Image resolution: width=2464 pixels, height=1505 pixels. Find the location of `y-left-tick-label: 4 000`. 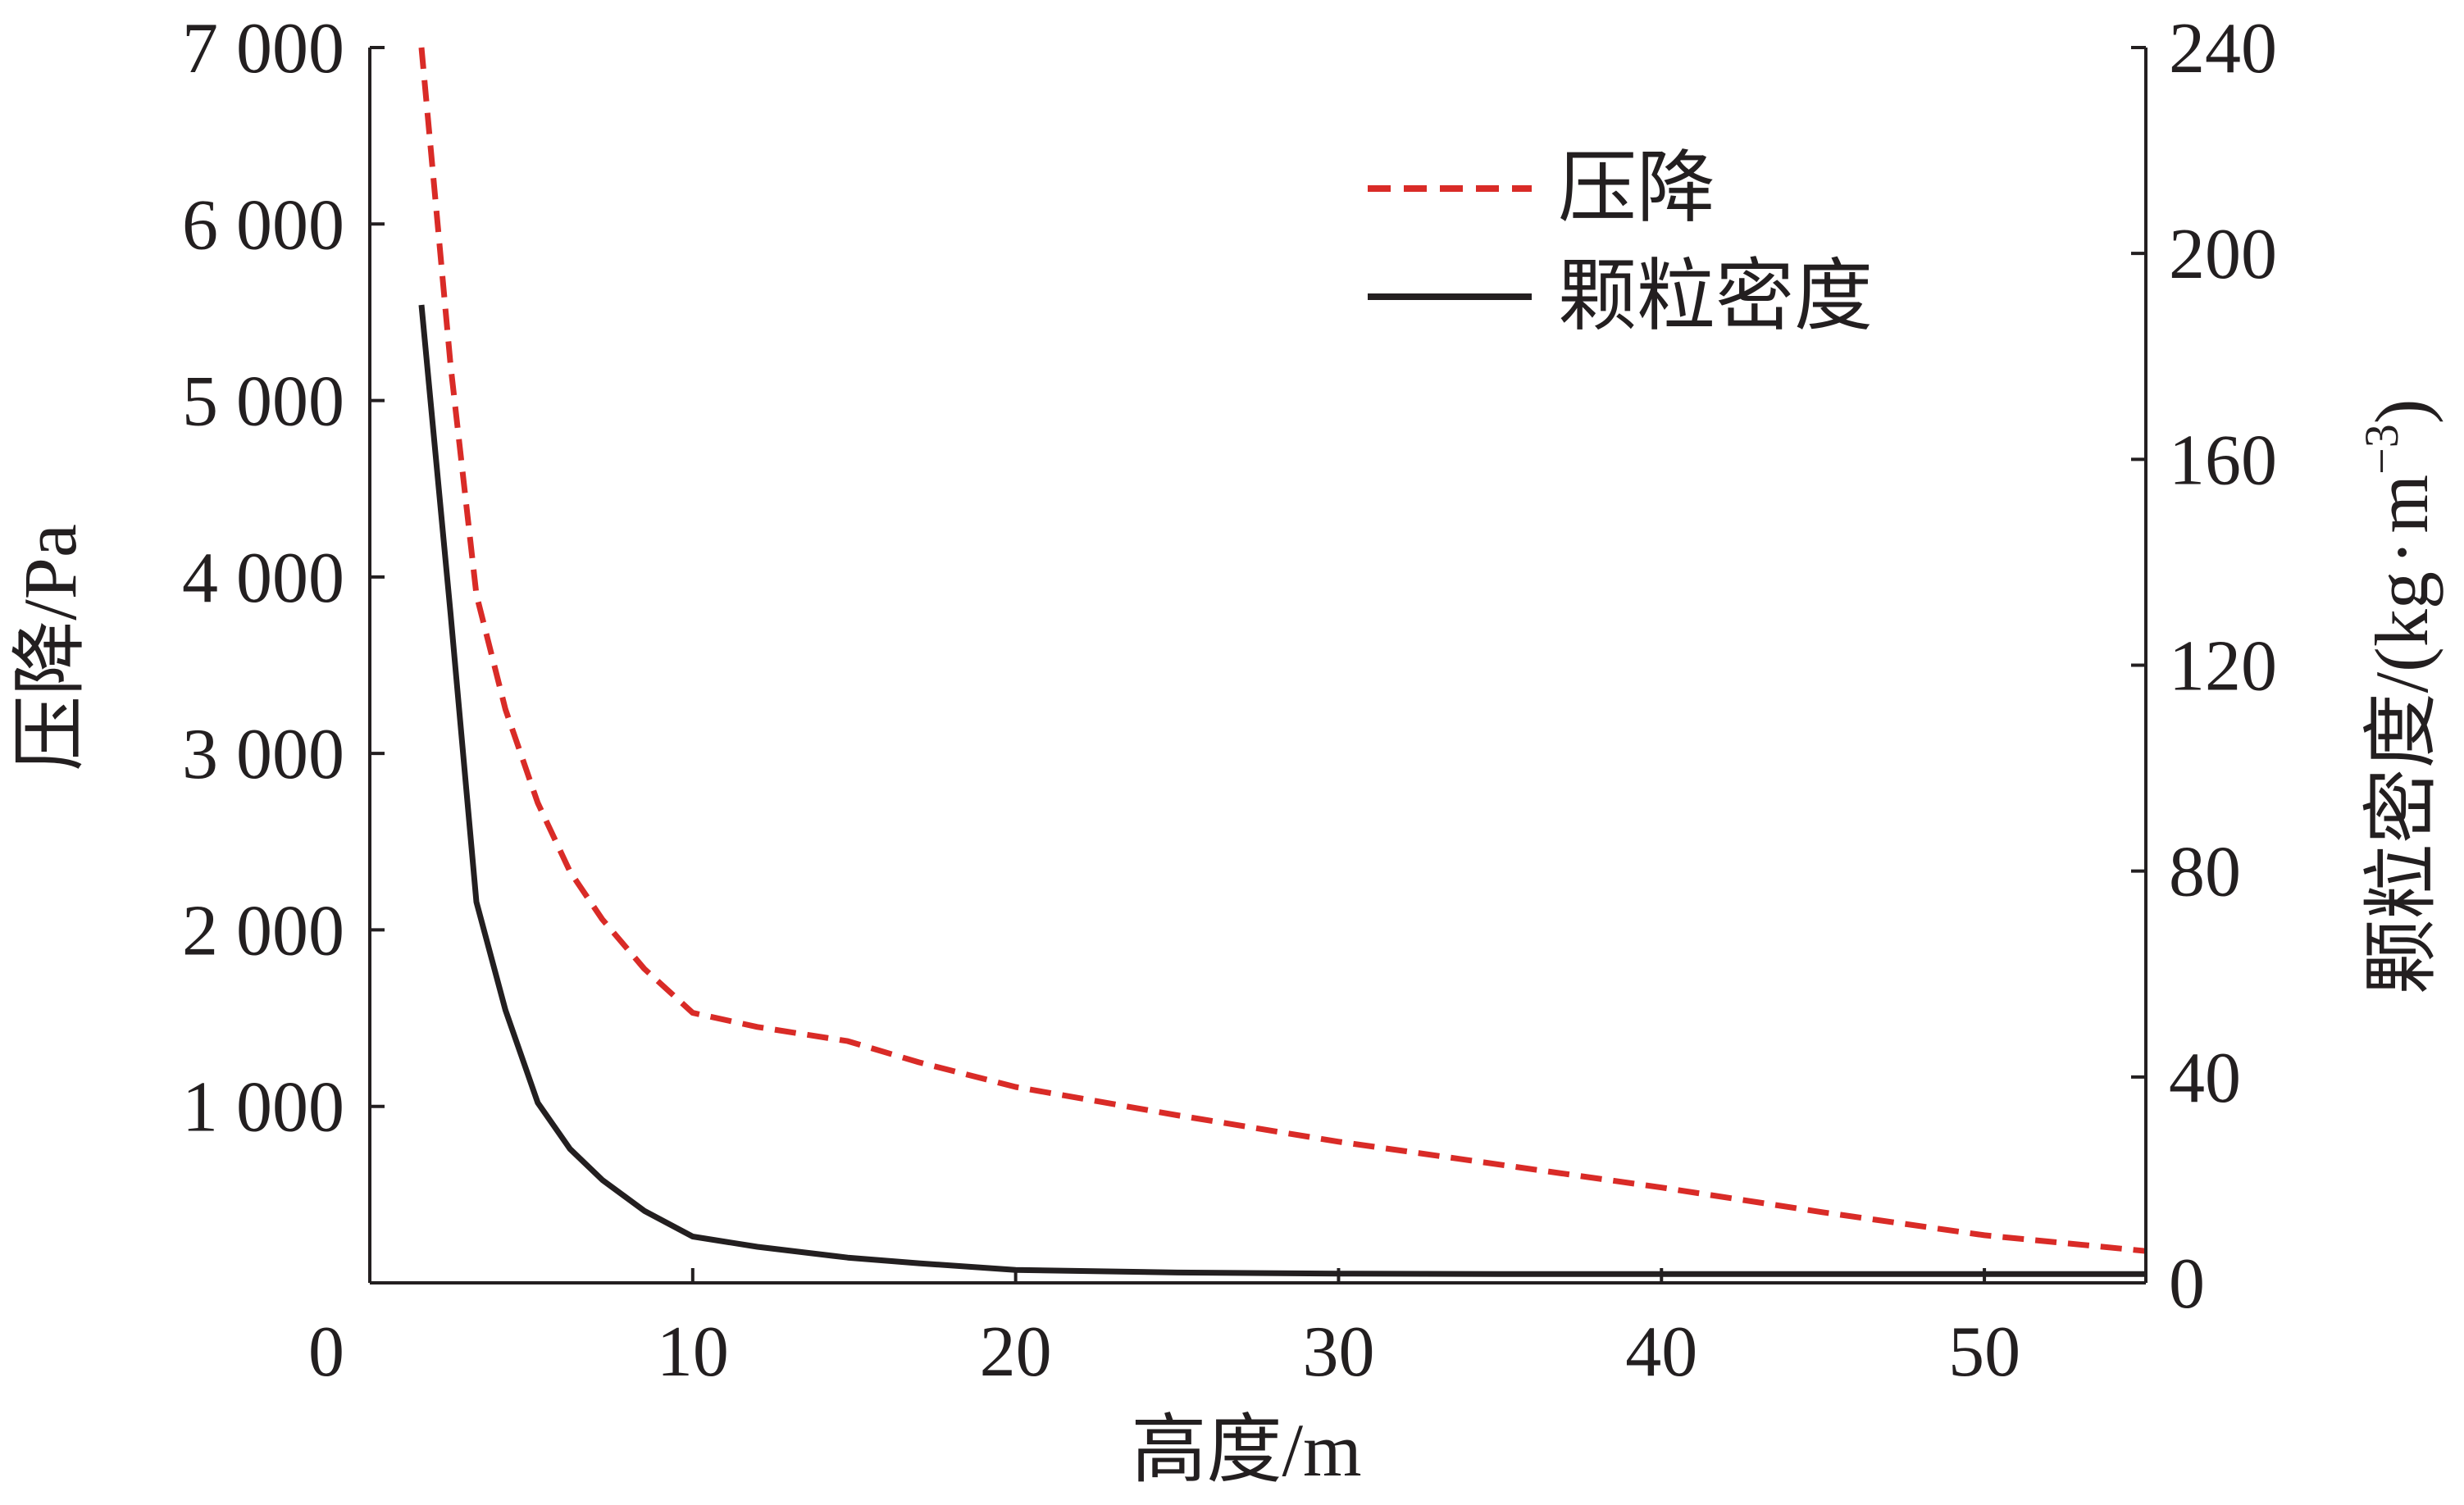

y-left-tick-label: 4 000 is located at coordinates (263, 579).